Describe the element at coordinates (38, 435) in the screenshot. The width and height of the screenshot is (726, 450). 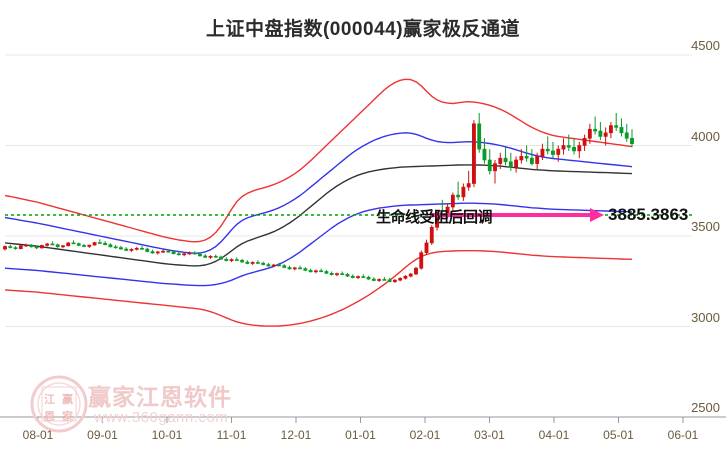
I see `x-axis-tick-label: 08-01` at that location.